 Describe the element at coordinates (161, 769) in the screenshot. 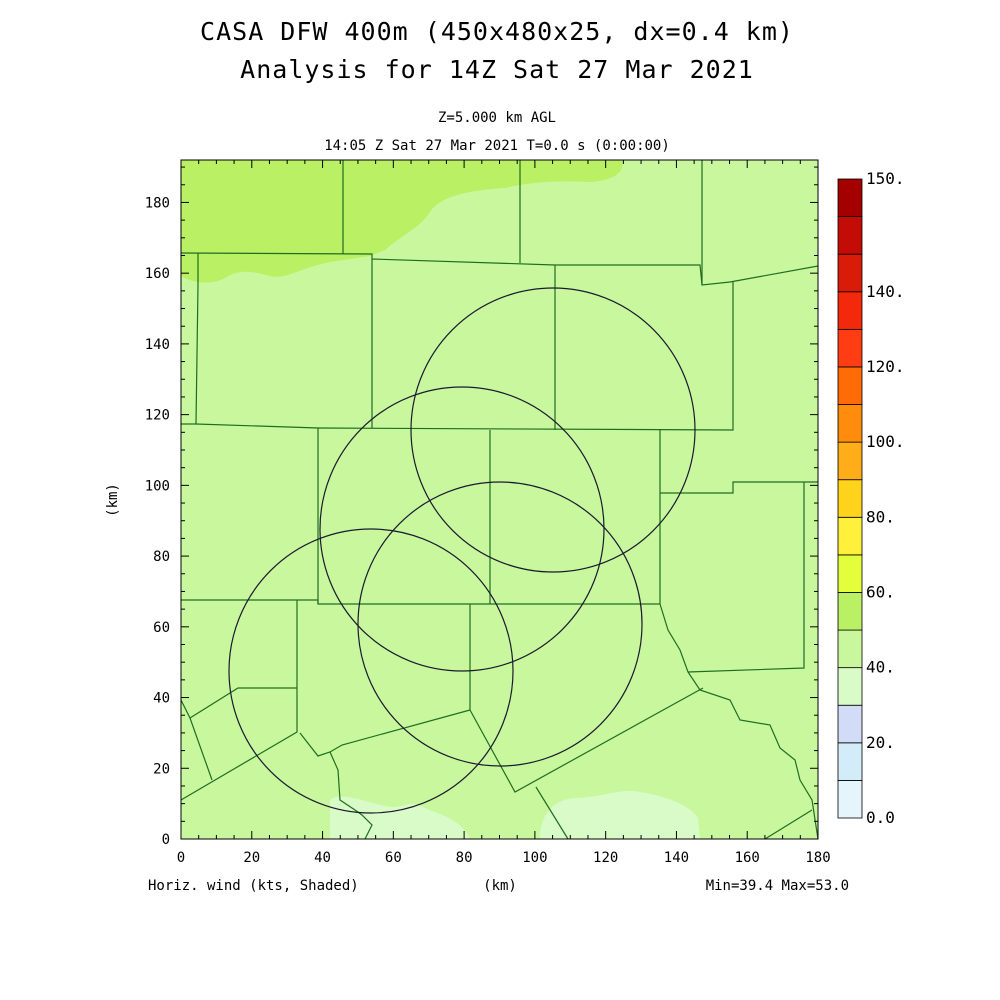

I see `y-tick-label: 20` at that location.